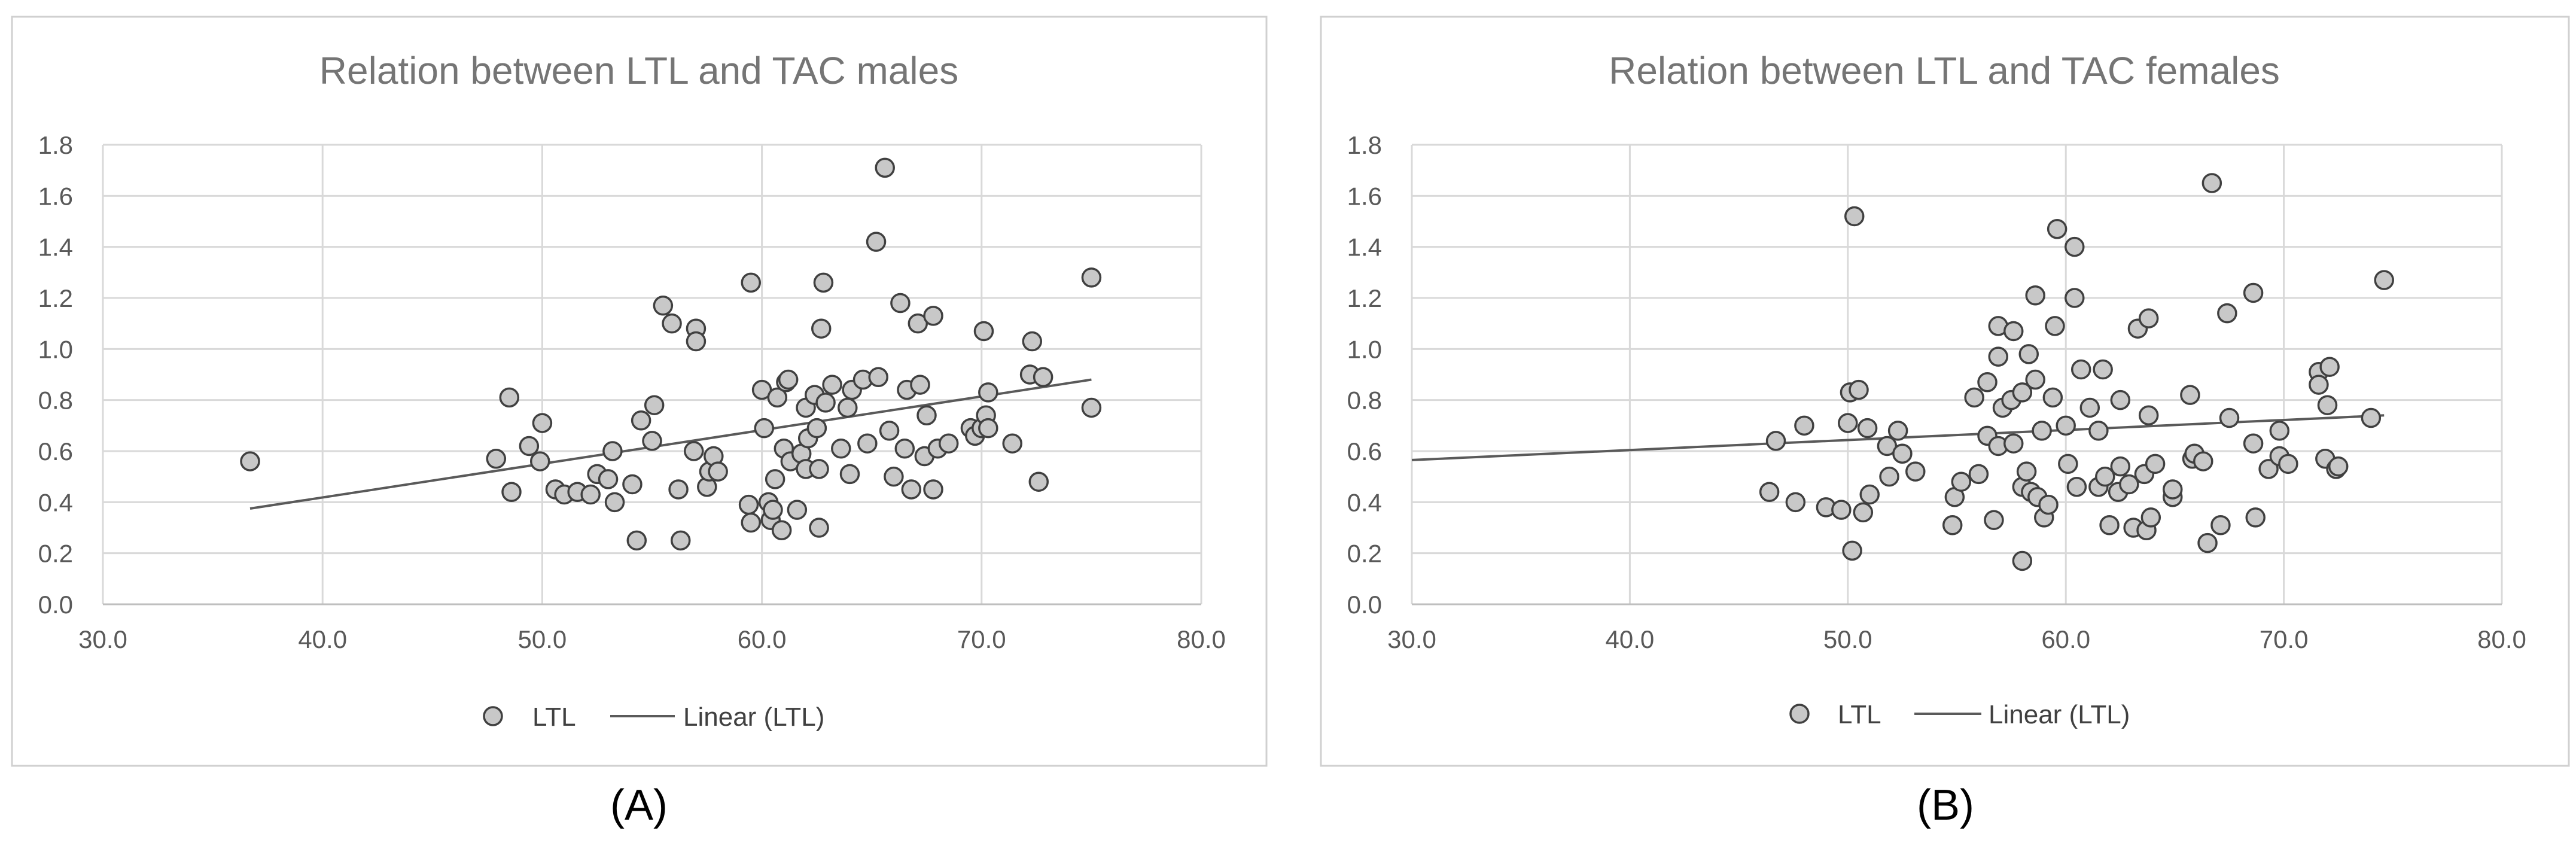  Describe the element at coordinates (1364, 605) in the screenshot. I see `y-tick-label: 0.0` at that location.